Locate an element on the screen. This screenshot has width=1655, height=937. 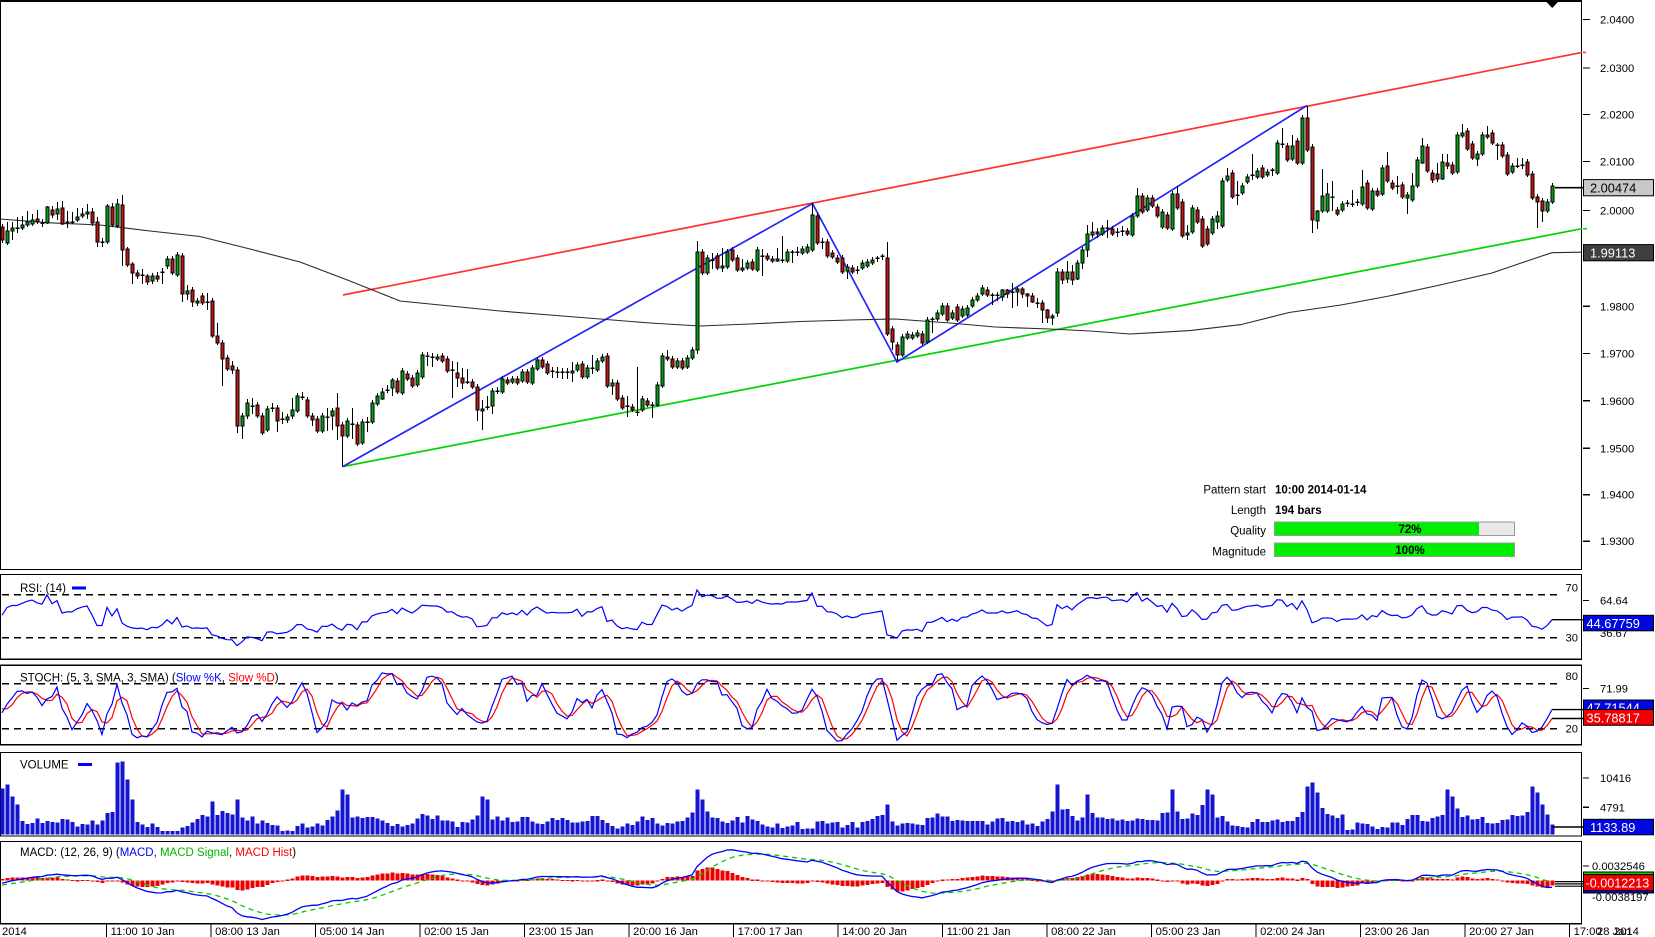
svg-text: 1.9500 is located at coordinates (1617, 449).